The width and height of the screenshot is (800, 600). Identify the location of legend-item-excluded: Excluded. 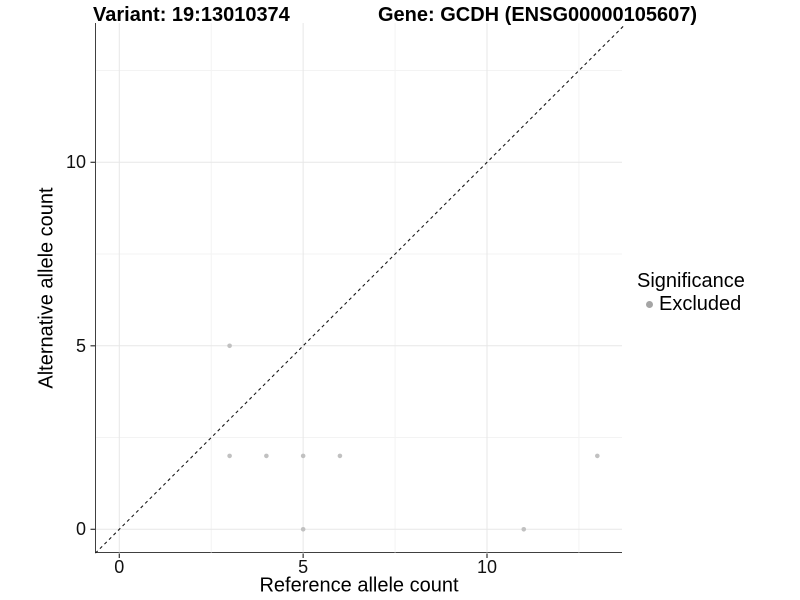
(691, 304).